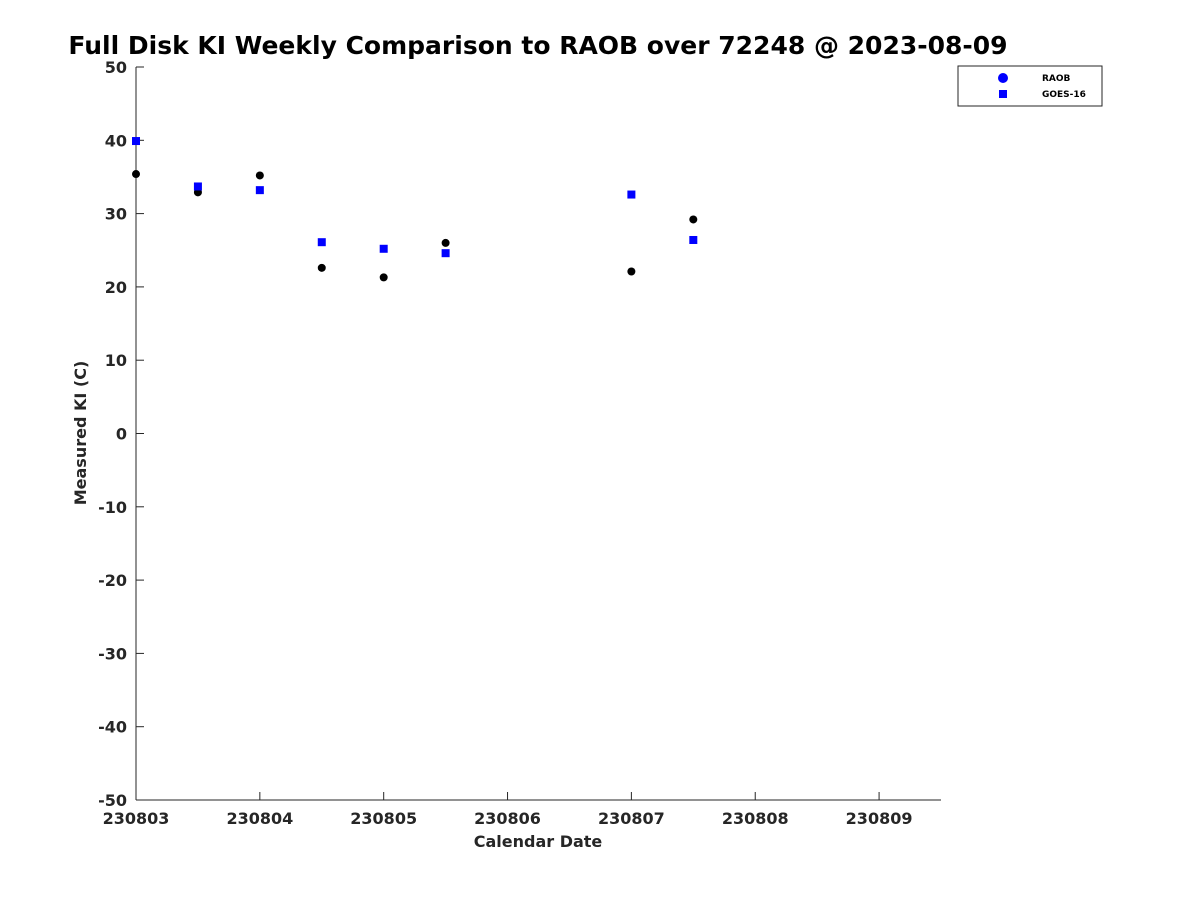 Image resolution: width=1200 pixels, height=900 pixels. I want to click on x-tick-label: 230804, so click(259, 818).